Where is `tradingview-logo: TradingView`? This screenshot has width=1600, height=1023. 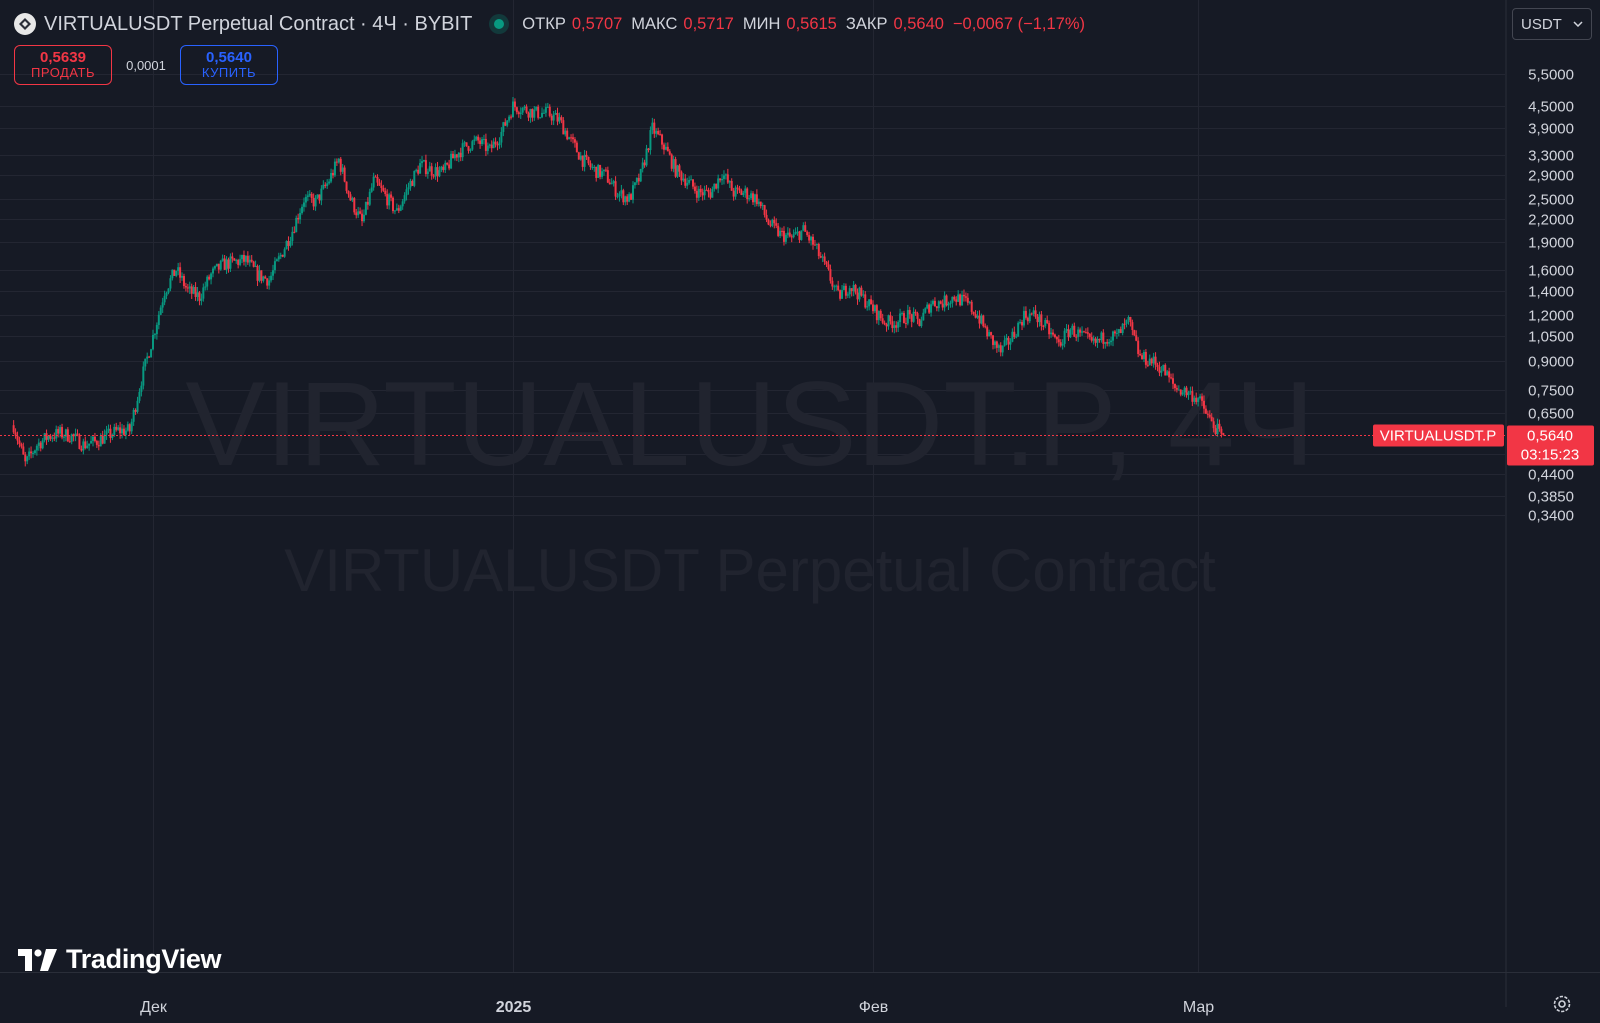 tradingview-logo: TradingView is located at coordinates (120, 959).